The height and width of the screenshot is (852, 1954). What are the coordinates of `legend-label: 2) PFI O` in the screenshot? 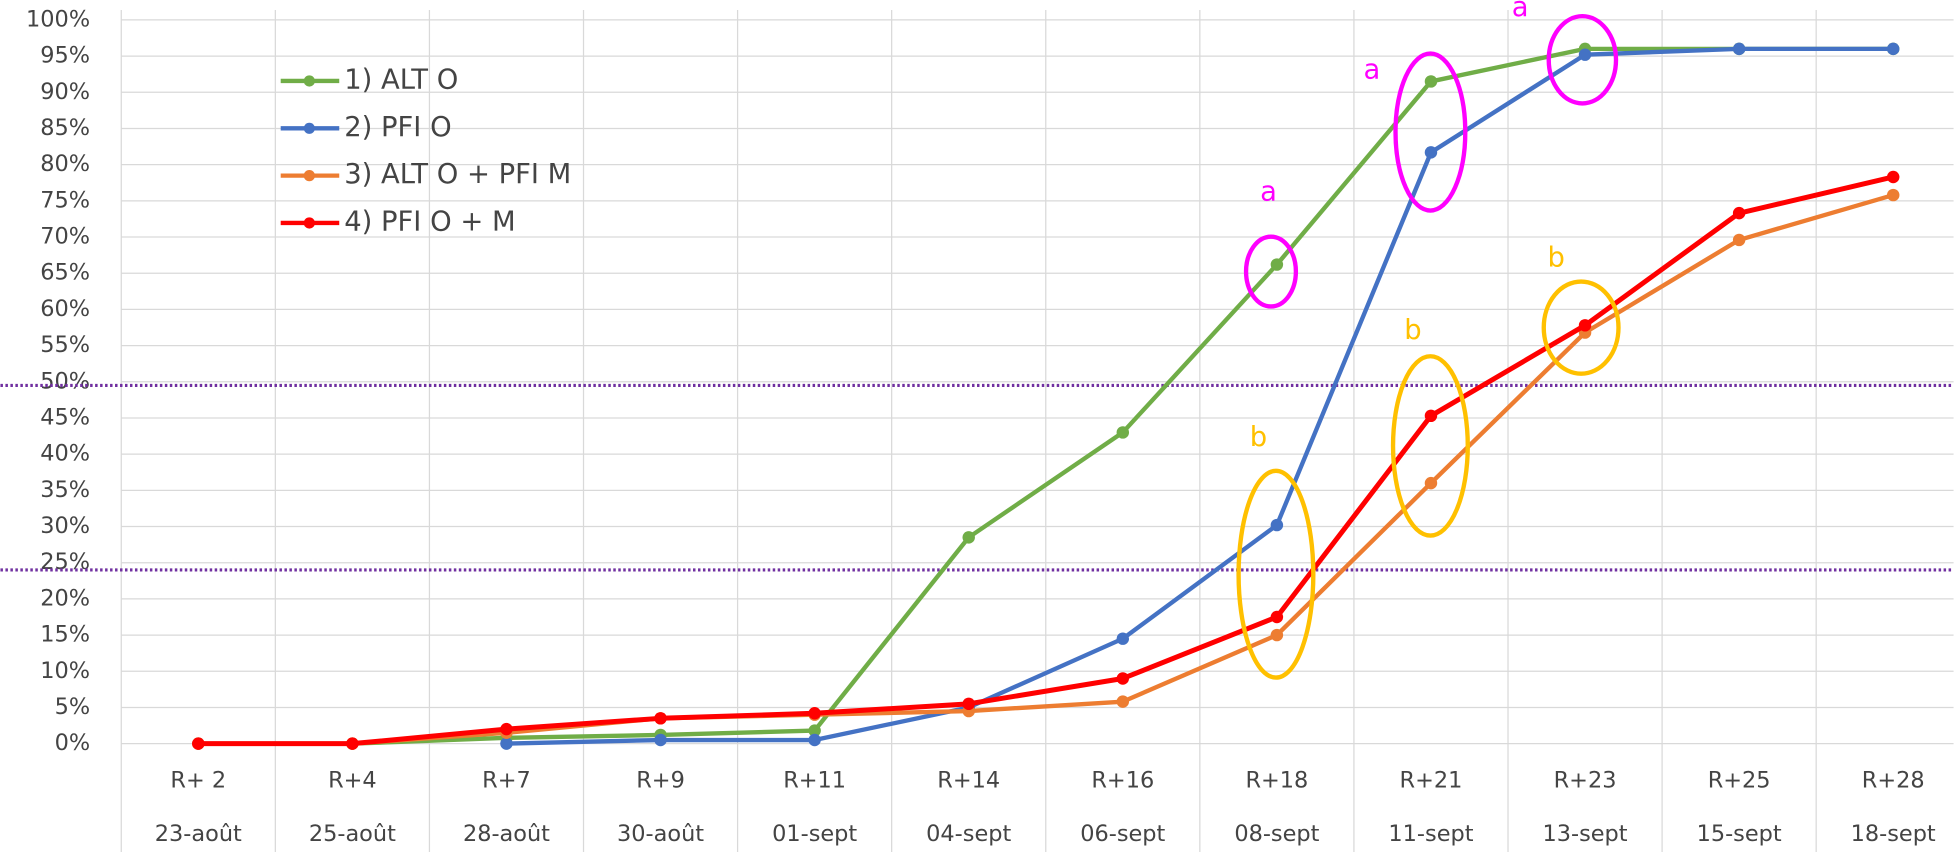 It's located at (397, 127).